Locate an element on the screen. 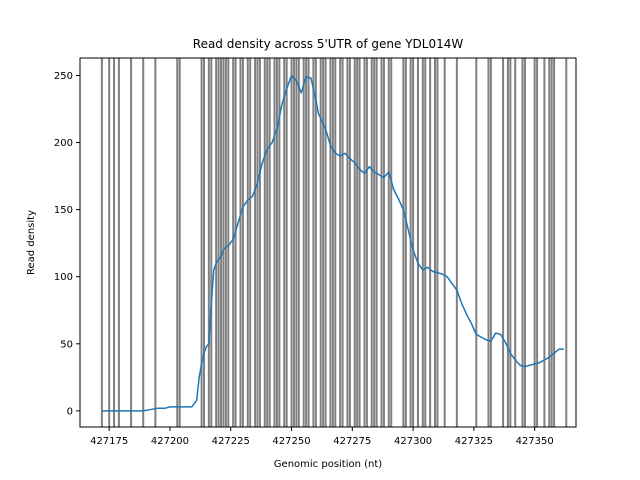  y-tick-label: 200 is located at coordinates (63, 143).